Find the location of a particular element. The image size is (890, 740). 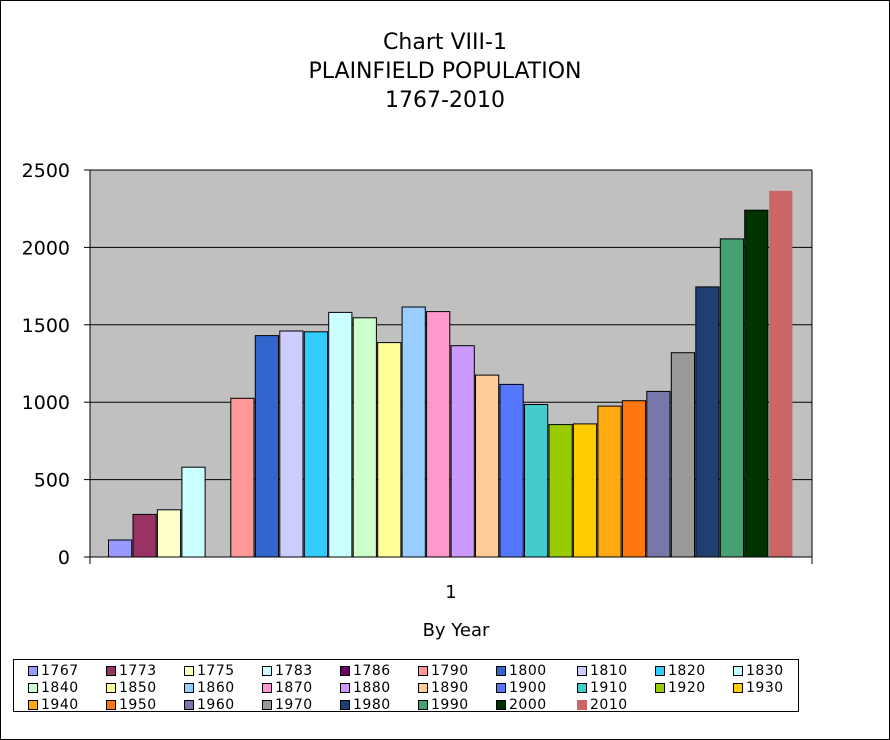

bar-1900 is located at coordinates (511, 470).